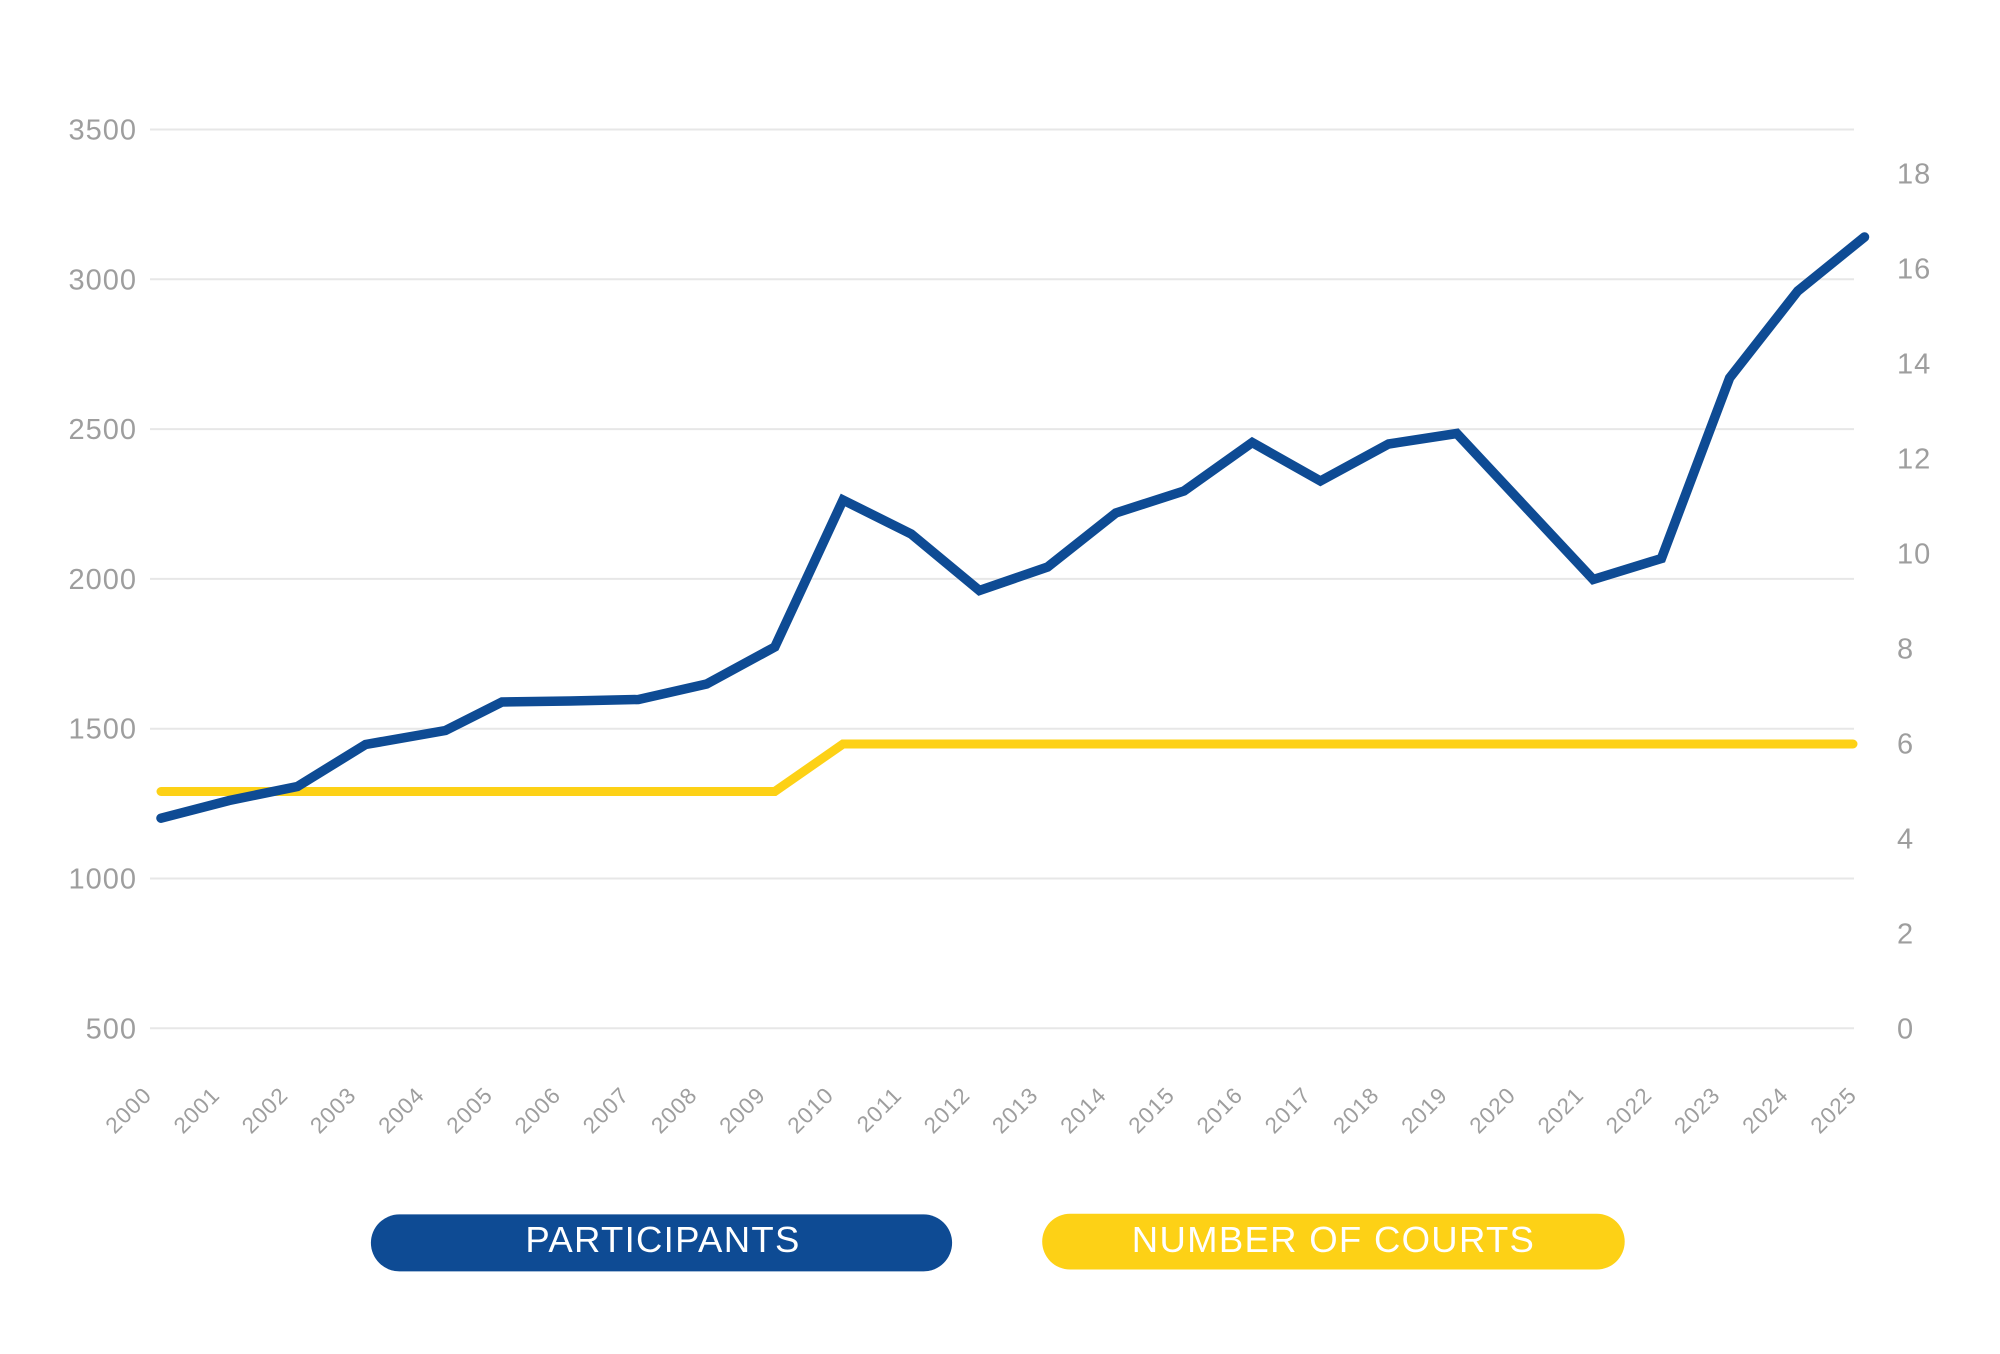 The width and height of the screenshot is (2000, 1354). What do you see at coordinates (102, 880) in the screenshot?
I see `svg-text: 1000` at bounding box center [102, 880].